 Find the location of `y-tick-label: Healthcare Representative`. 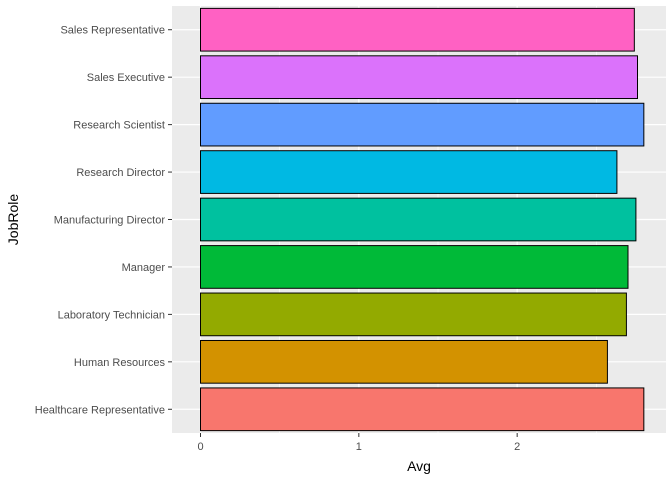

y-tick-label: Healthcare Representative is located at coordinates (100, 410).